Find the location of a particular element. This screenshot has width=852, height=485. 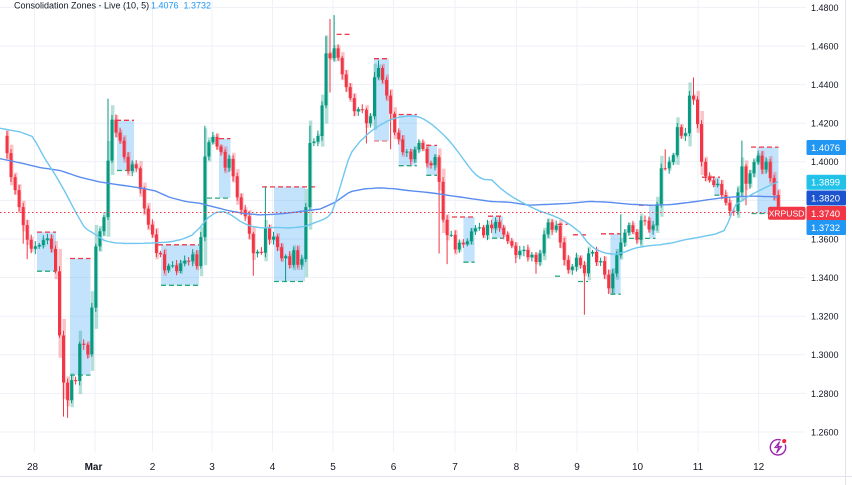

svg-text:Consolidation Zones - Live (10: Consolidation Zones - Live (10, 5) is located at coordinates (81, 6).